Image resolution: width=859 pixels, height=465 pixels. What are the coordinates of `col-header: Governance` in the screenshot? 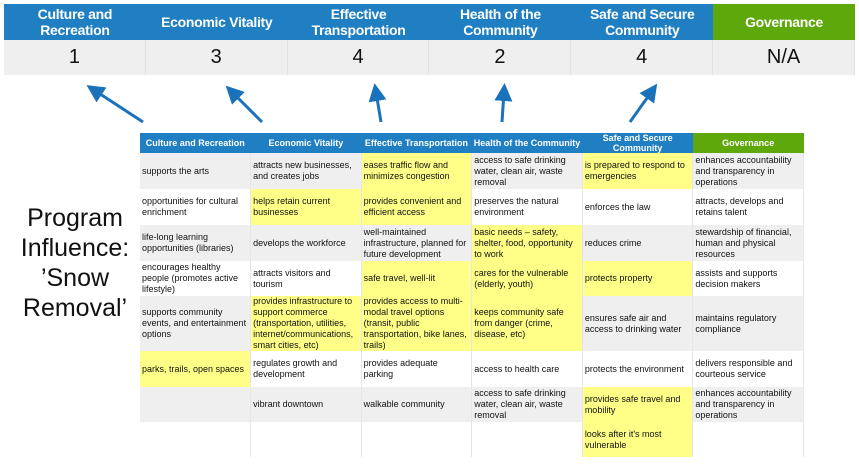 It's located at (748, 143).